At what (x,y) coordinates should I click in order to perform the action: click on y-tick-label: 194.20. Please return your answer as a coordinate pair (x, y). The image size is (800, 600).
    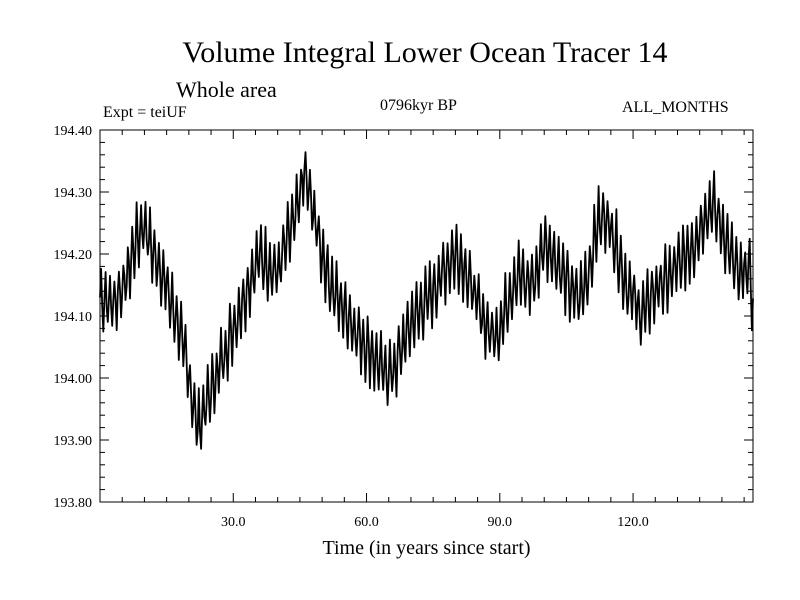
    Looking at the image, I should click on (73, 255).